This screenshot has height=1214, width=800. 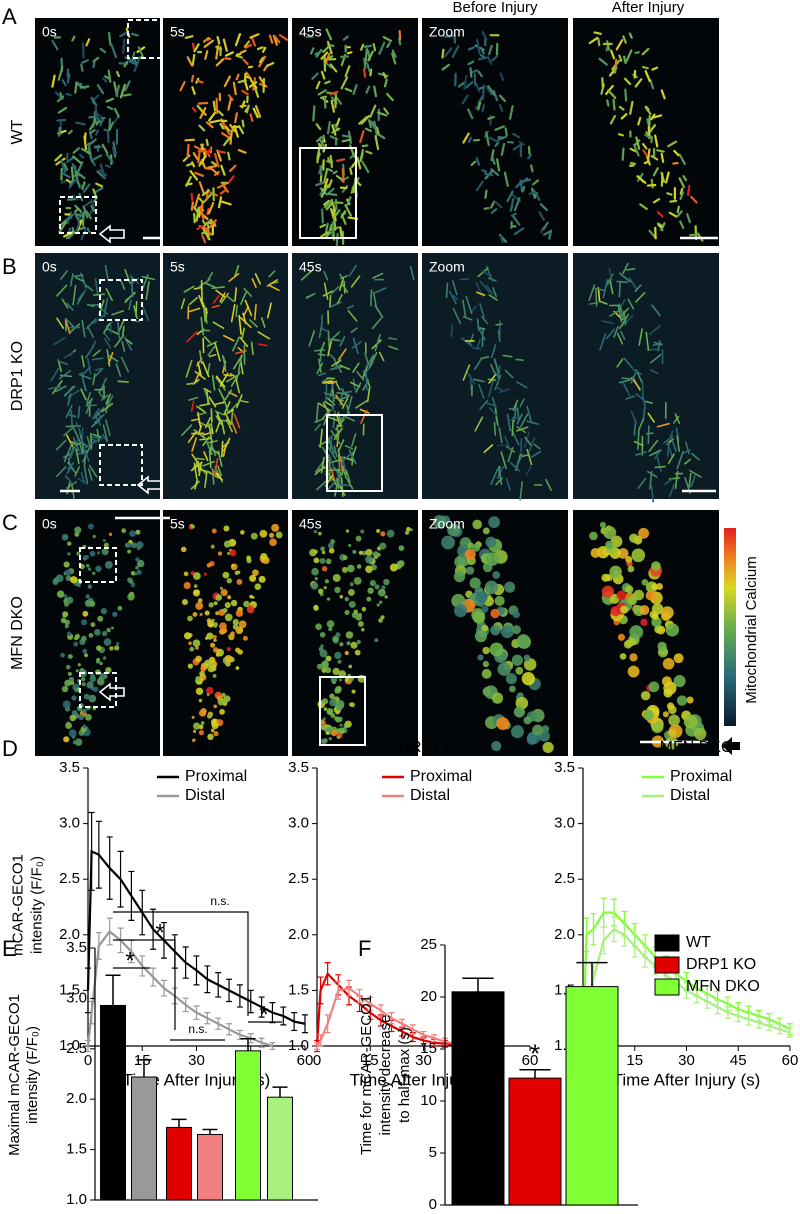 I want to click on y-tick-label: 10, so click(x=428, y=1100).